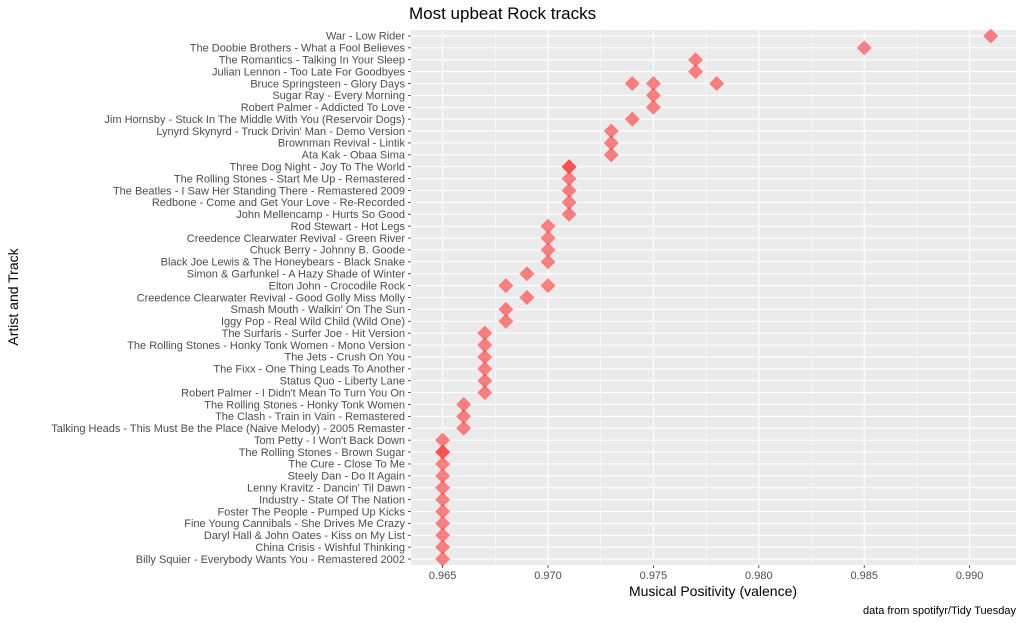  I want to click on y-tick-label: John Mellencamp - Hurts So Good, so click(320, 215).